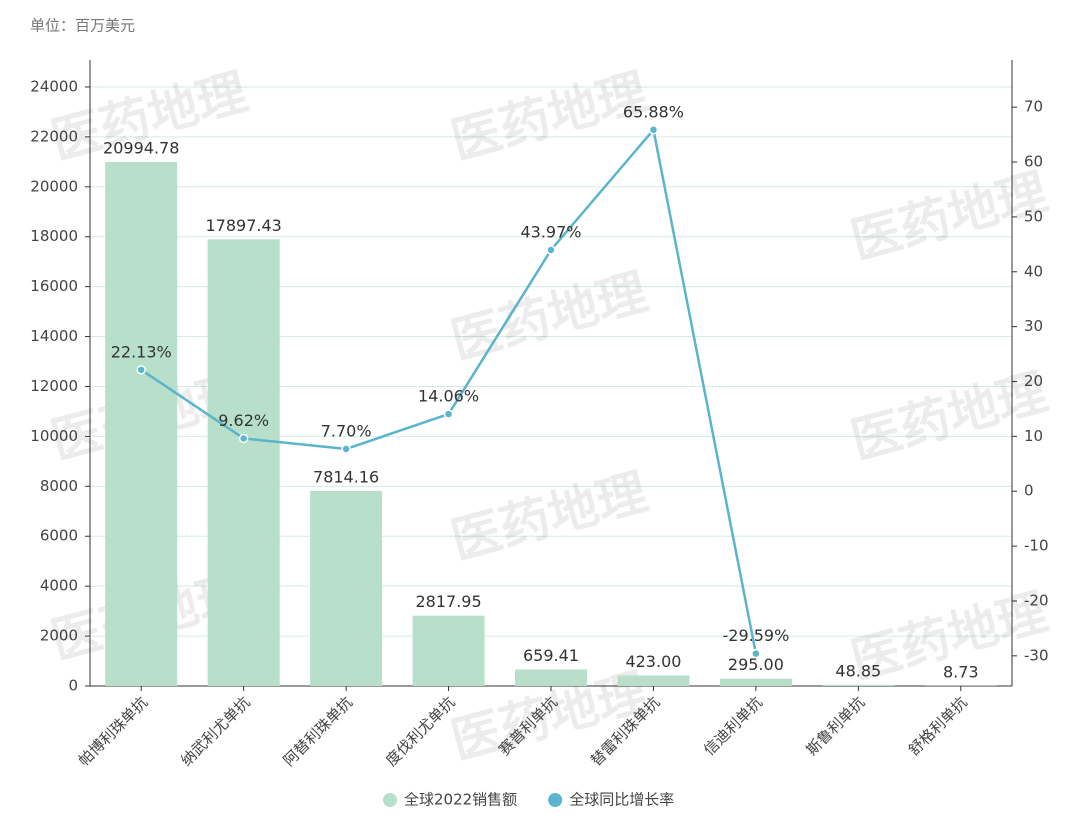 The width and height of the screenshot is (1080, 830). What do you see at coordinates (836, 726) in the screenshot?
I see `x-tick-label: 斯鲁利单抗` at bounding box center [836, 726].